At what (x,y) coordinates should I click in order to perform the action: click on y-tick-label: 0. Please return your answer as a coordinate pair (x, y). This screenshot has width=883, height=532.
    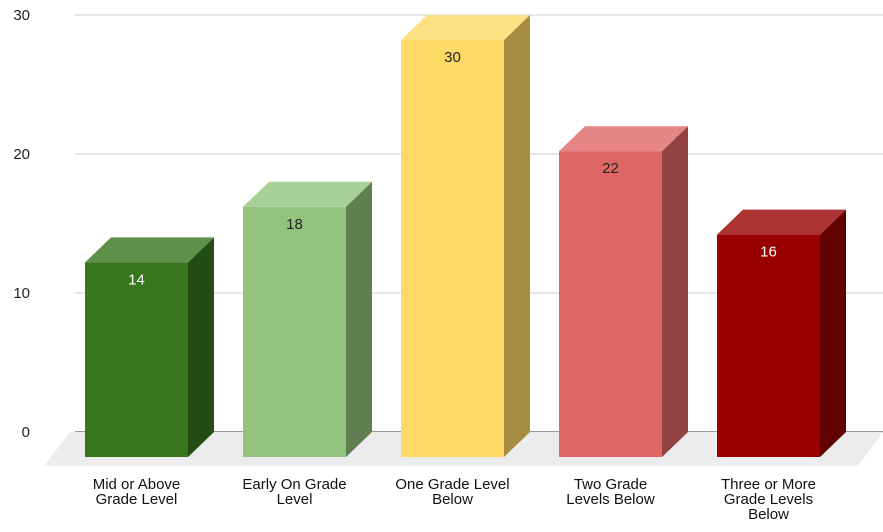
    Looking at the image, I should click on (26, 432).